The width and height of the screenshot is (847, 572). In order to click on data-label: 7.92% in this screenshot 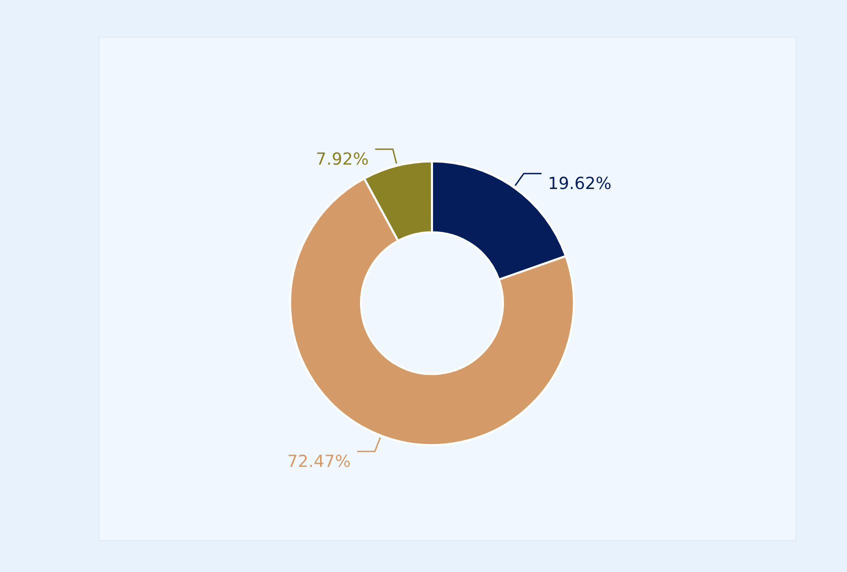, I will do `click(342, 158)`.